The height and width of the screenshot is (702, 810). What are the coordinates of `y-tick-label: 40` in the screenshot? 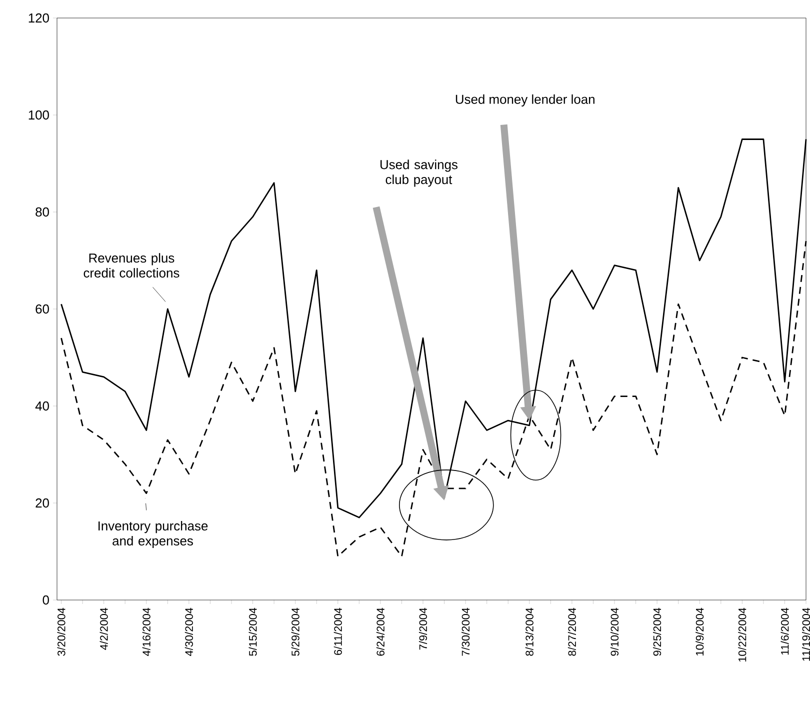 It's located at (42, 406).